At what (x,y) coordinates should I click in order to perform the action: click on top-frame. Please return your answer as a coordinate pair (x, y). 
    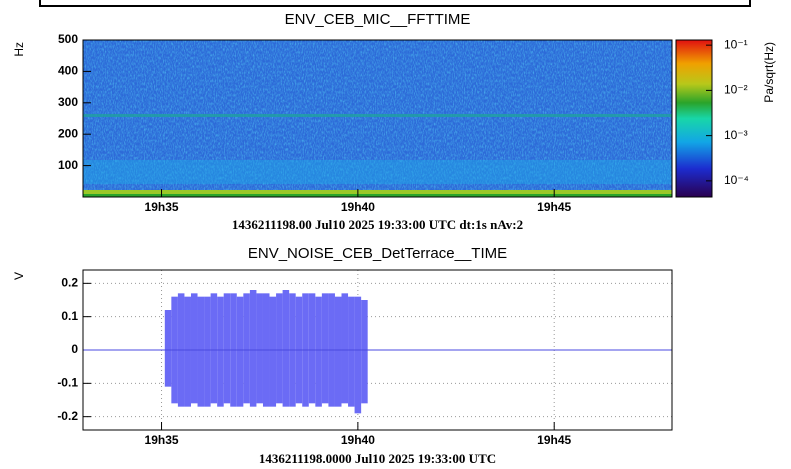
    Looking at the image, I should click on (395, 3).